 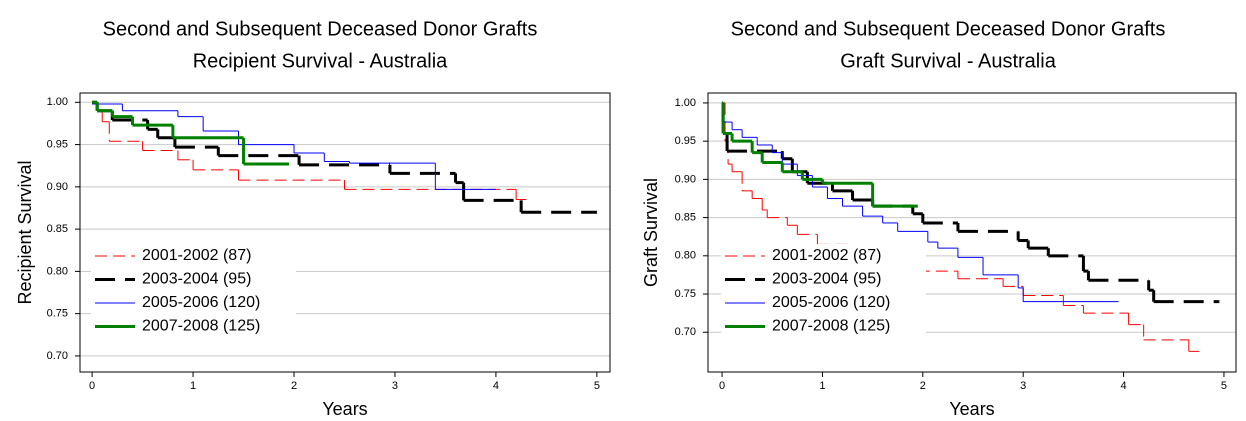 What do you see at coordinates (651, 232) in the screenshot?
I see `y-axis-label: Graft Survival` at bounding box center [651, 232].